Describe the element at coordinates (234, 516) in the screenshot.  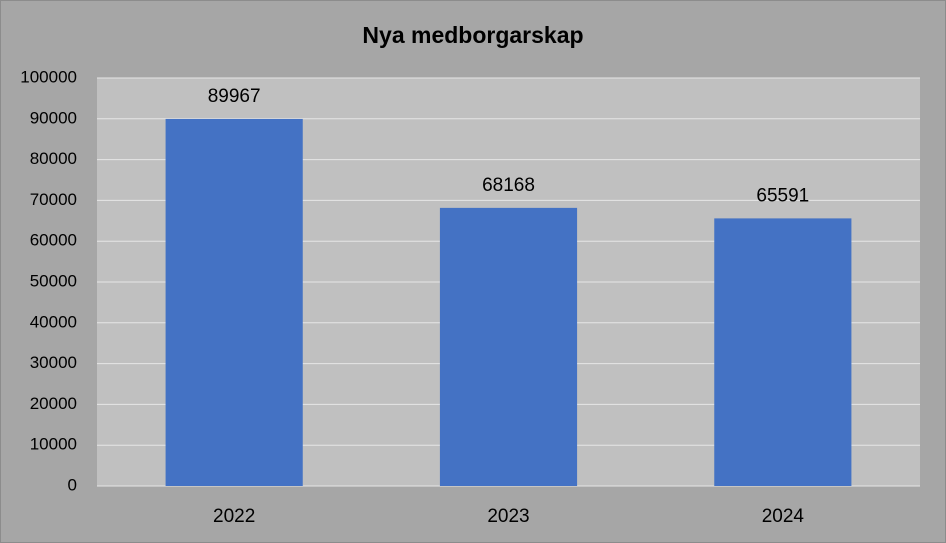
I see `x-tick-label: 2022` at that location.